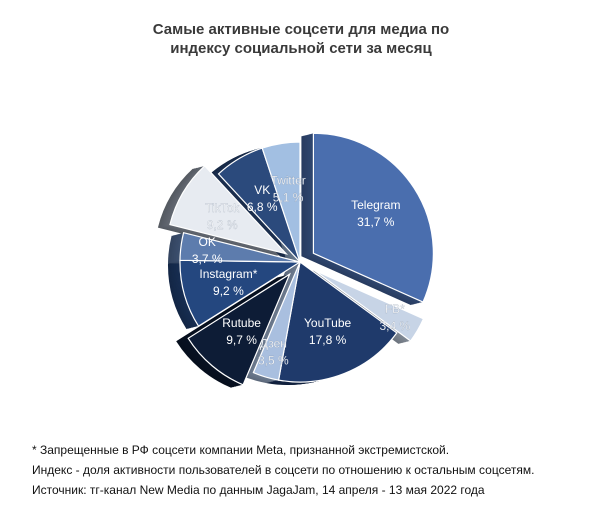  What do you see at coordinates (273, 344) in the screenshot?
I see `slice-label-дзен: Дзен` at bounding box center [273, 344].